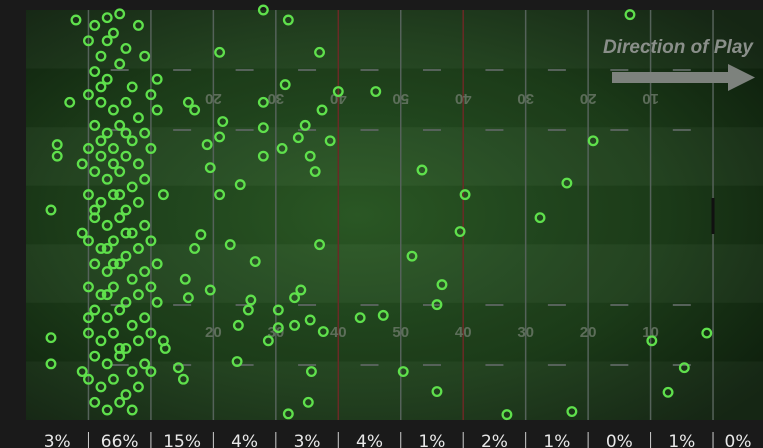 The image size is (763, 448). I want to click on zone-share: 66%, so click(120, 440).